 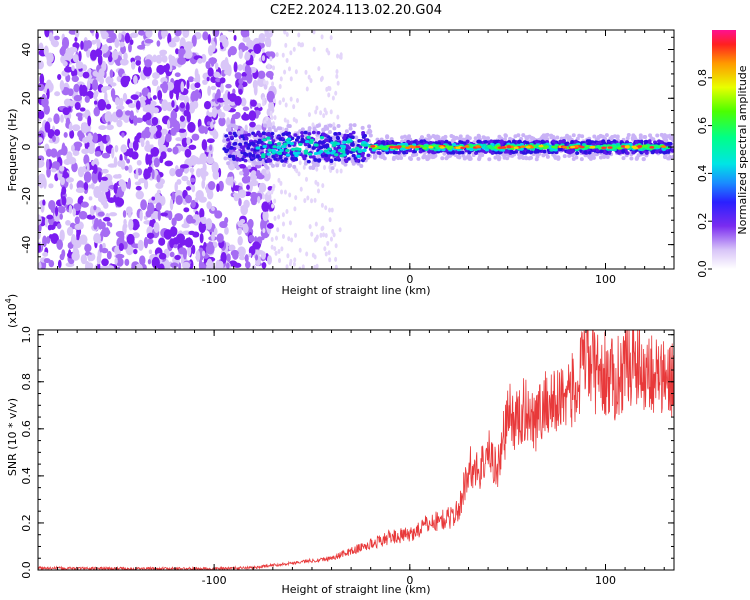 I want to click on colorbar-label: Normalized spectral amplitude, so click(x=742, y=149).